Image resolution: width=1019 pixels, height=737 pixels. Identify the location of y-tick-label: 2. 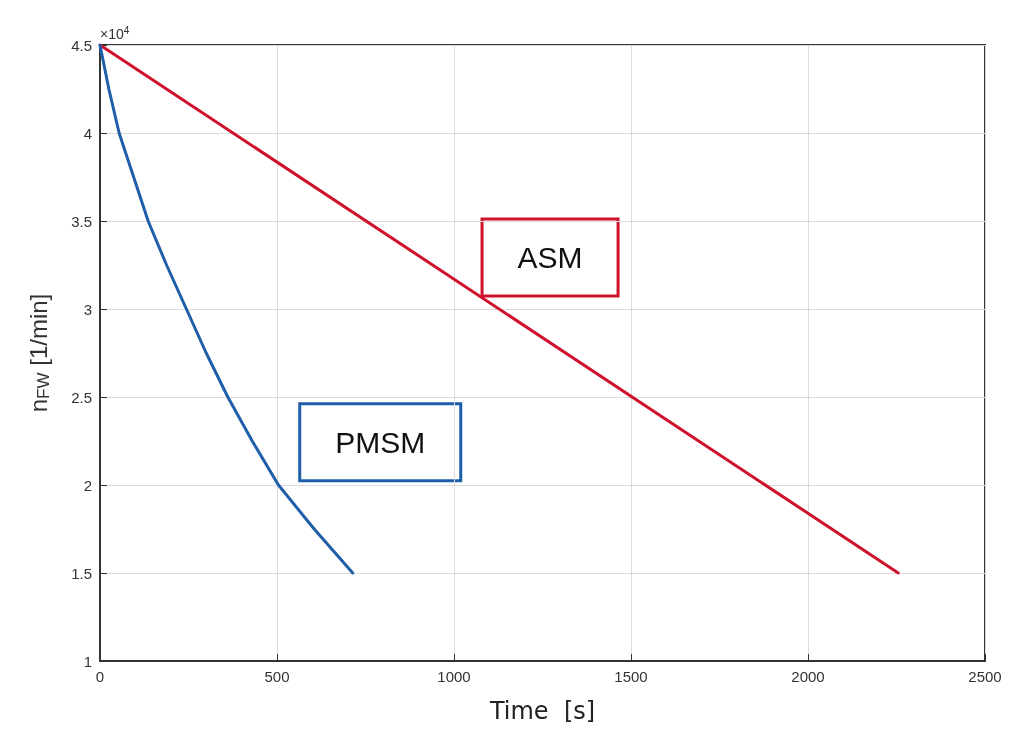
(87, 485).